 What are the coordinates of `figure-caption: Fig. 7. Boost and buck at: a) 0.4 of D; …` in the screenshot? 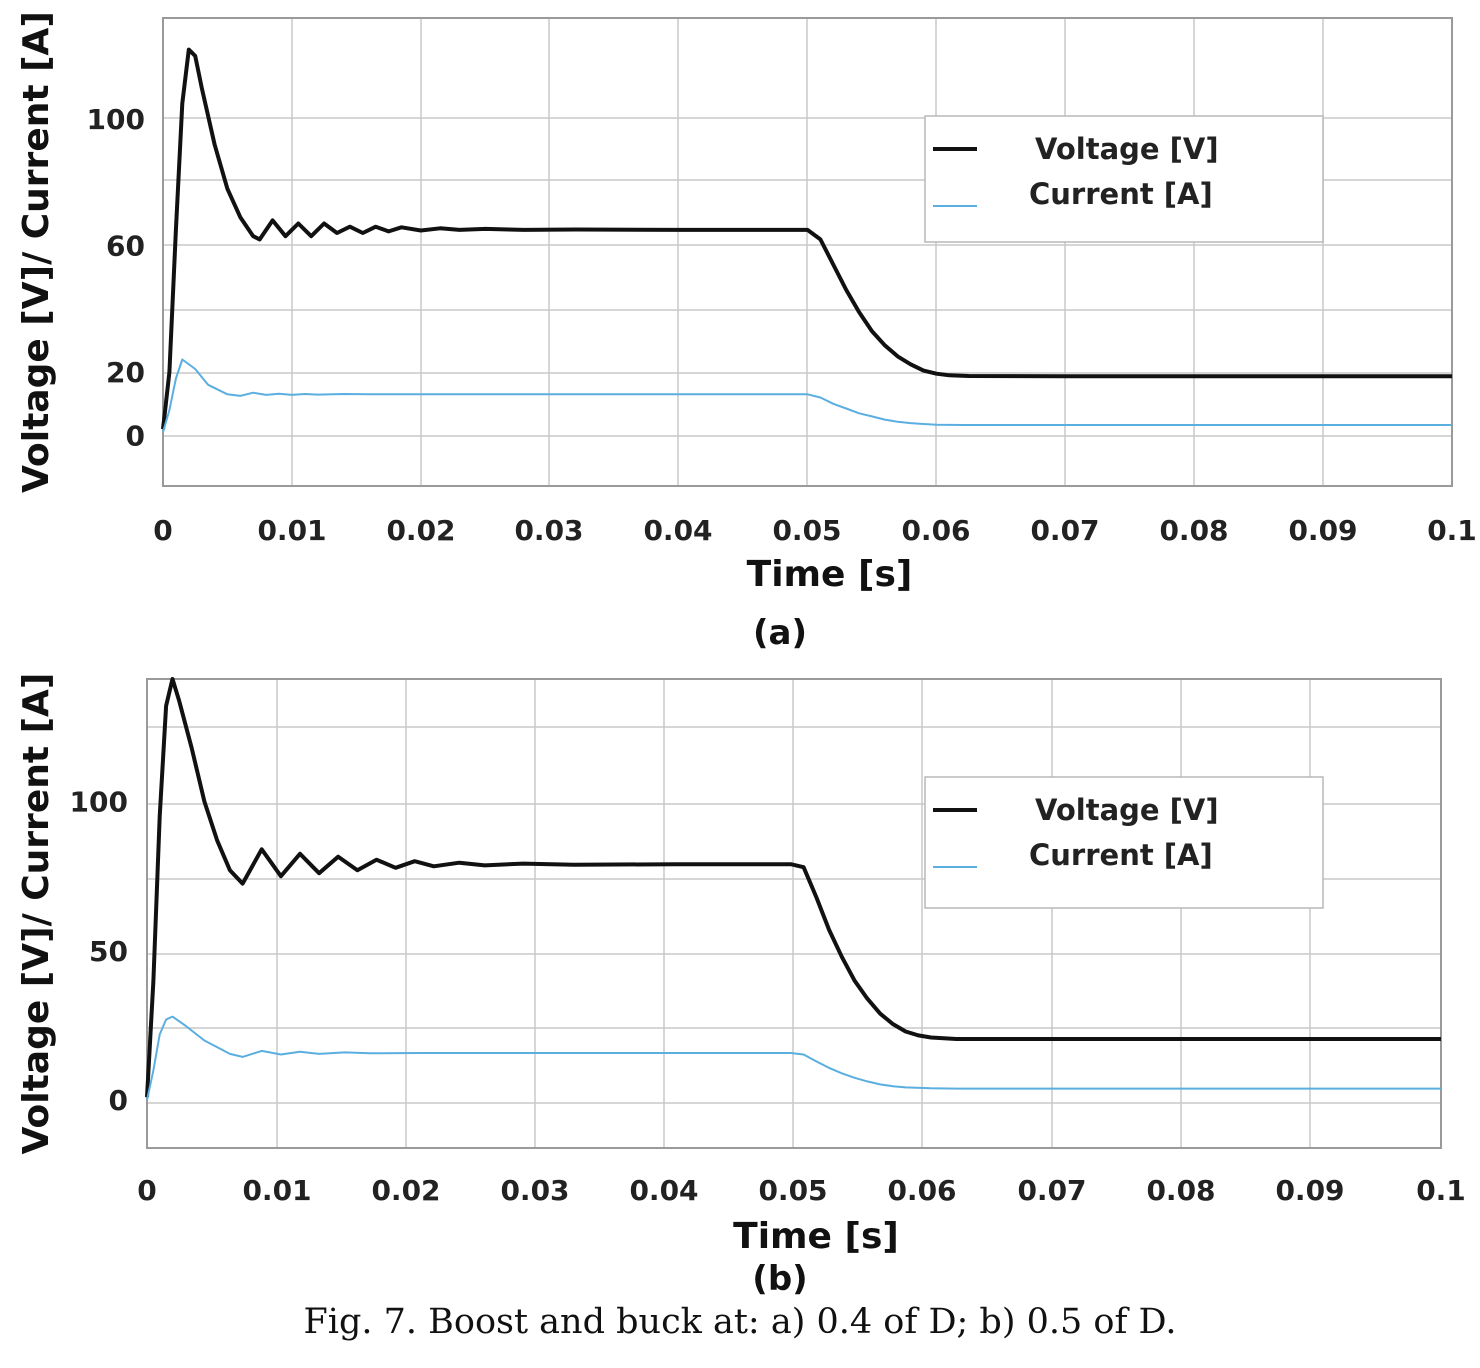 It's located at (740, 1322).